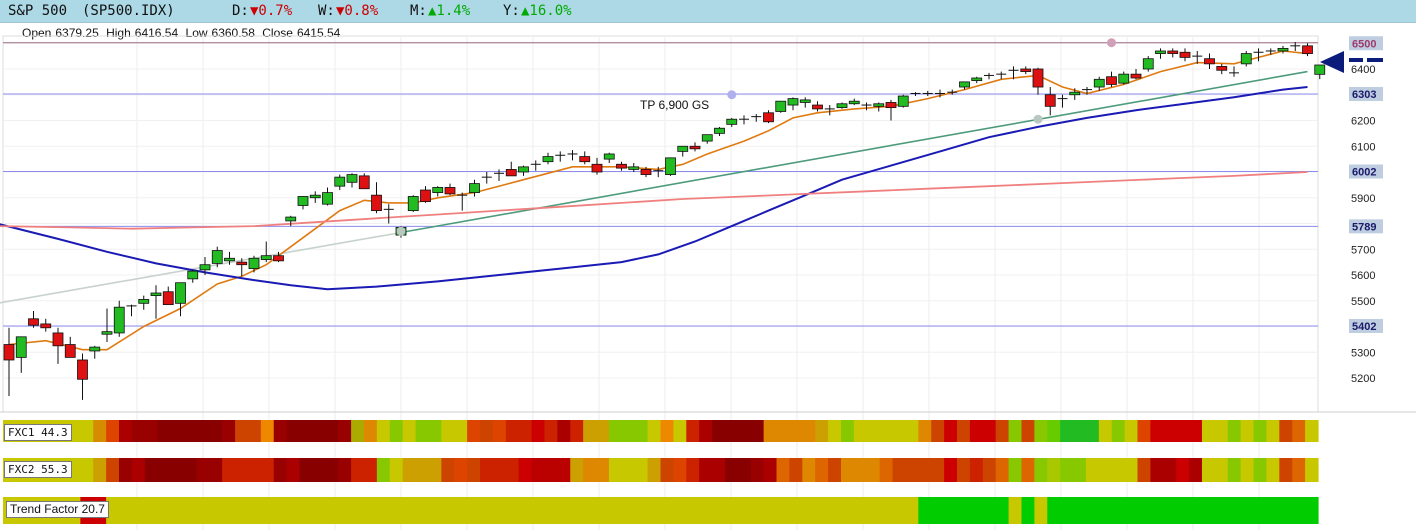 The height and width of the screenshot is (530, 1416). Describe the element at coordinates (511, 11) in the screenshot. I see `year-change-label: Y:` at that location.